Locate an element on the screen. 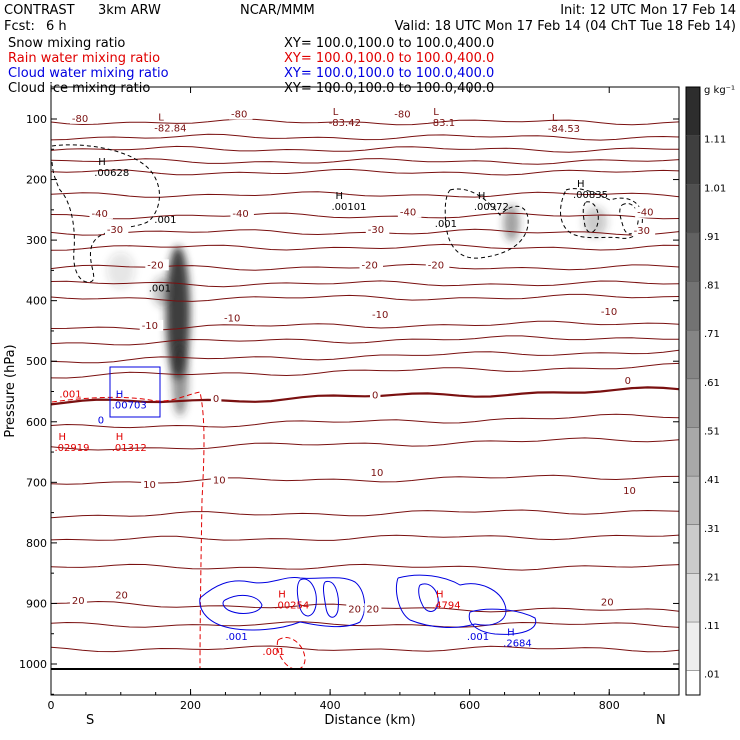 Image resolution: width=740 pixels, height=740 pixels. field-name-rain: Rain water mixing ratio is located at coordinates (84, 58).